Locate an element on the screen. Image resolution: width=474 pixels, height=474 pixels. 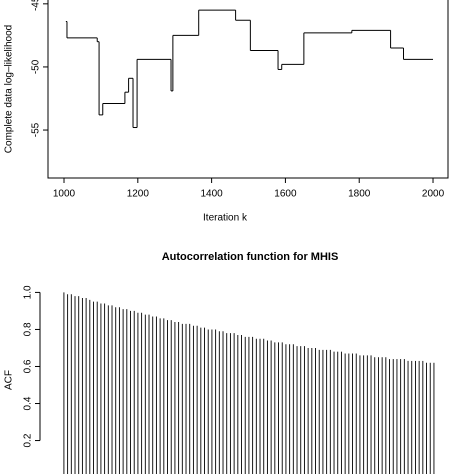
x-tick-label: 1600 is located at coordinates (285, 194).